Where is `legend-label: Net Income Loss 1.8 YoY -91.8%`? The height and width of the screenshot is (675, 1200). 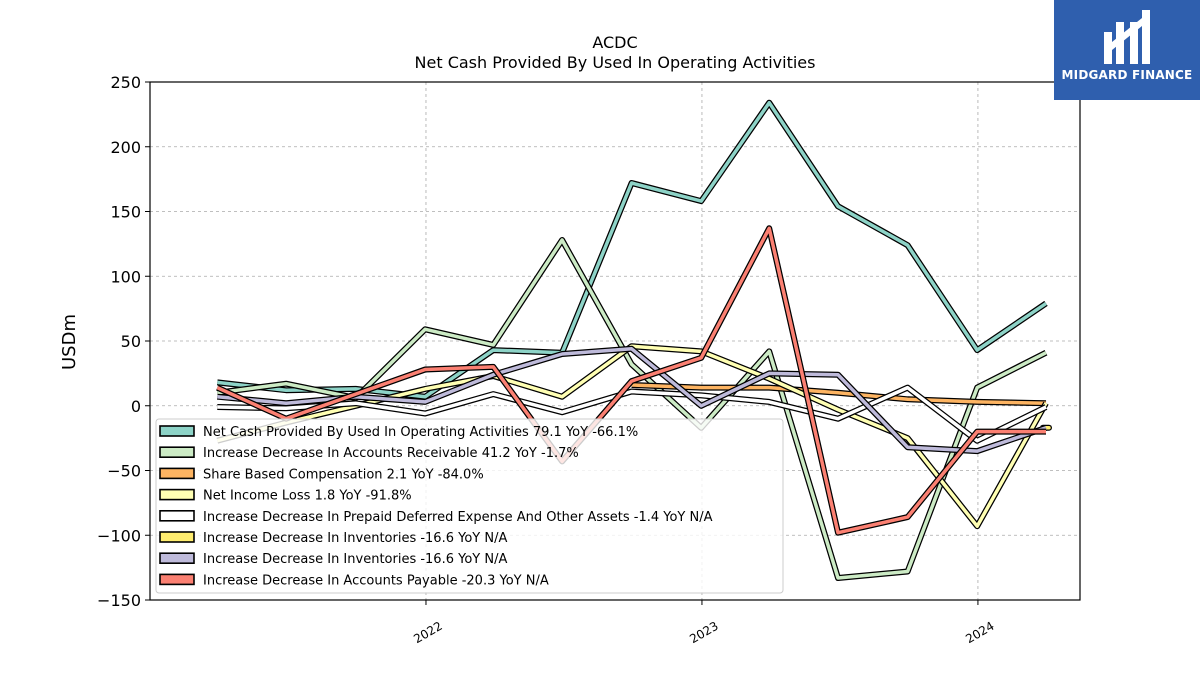 legend-label: Net Income Loss 1.8 YoY -91.8% is located at coordinates (307, 496).